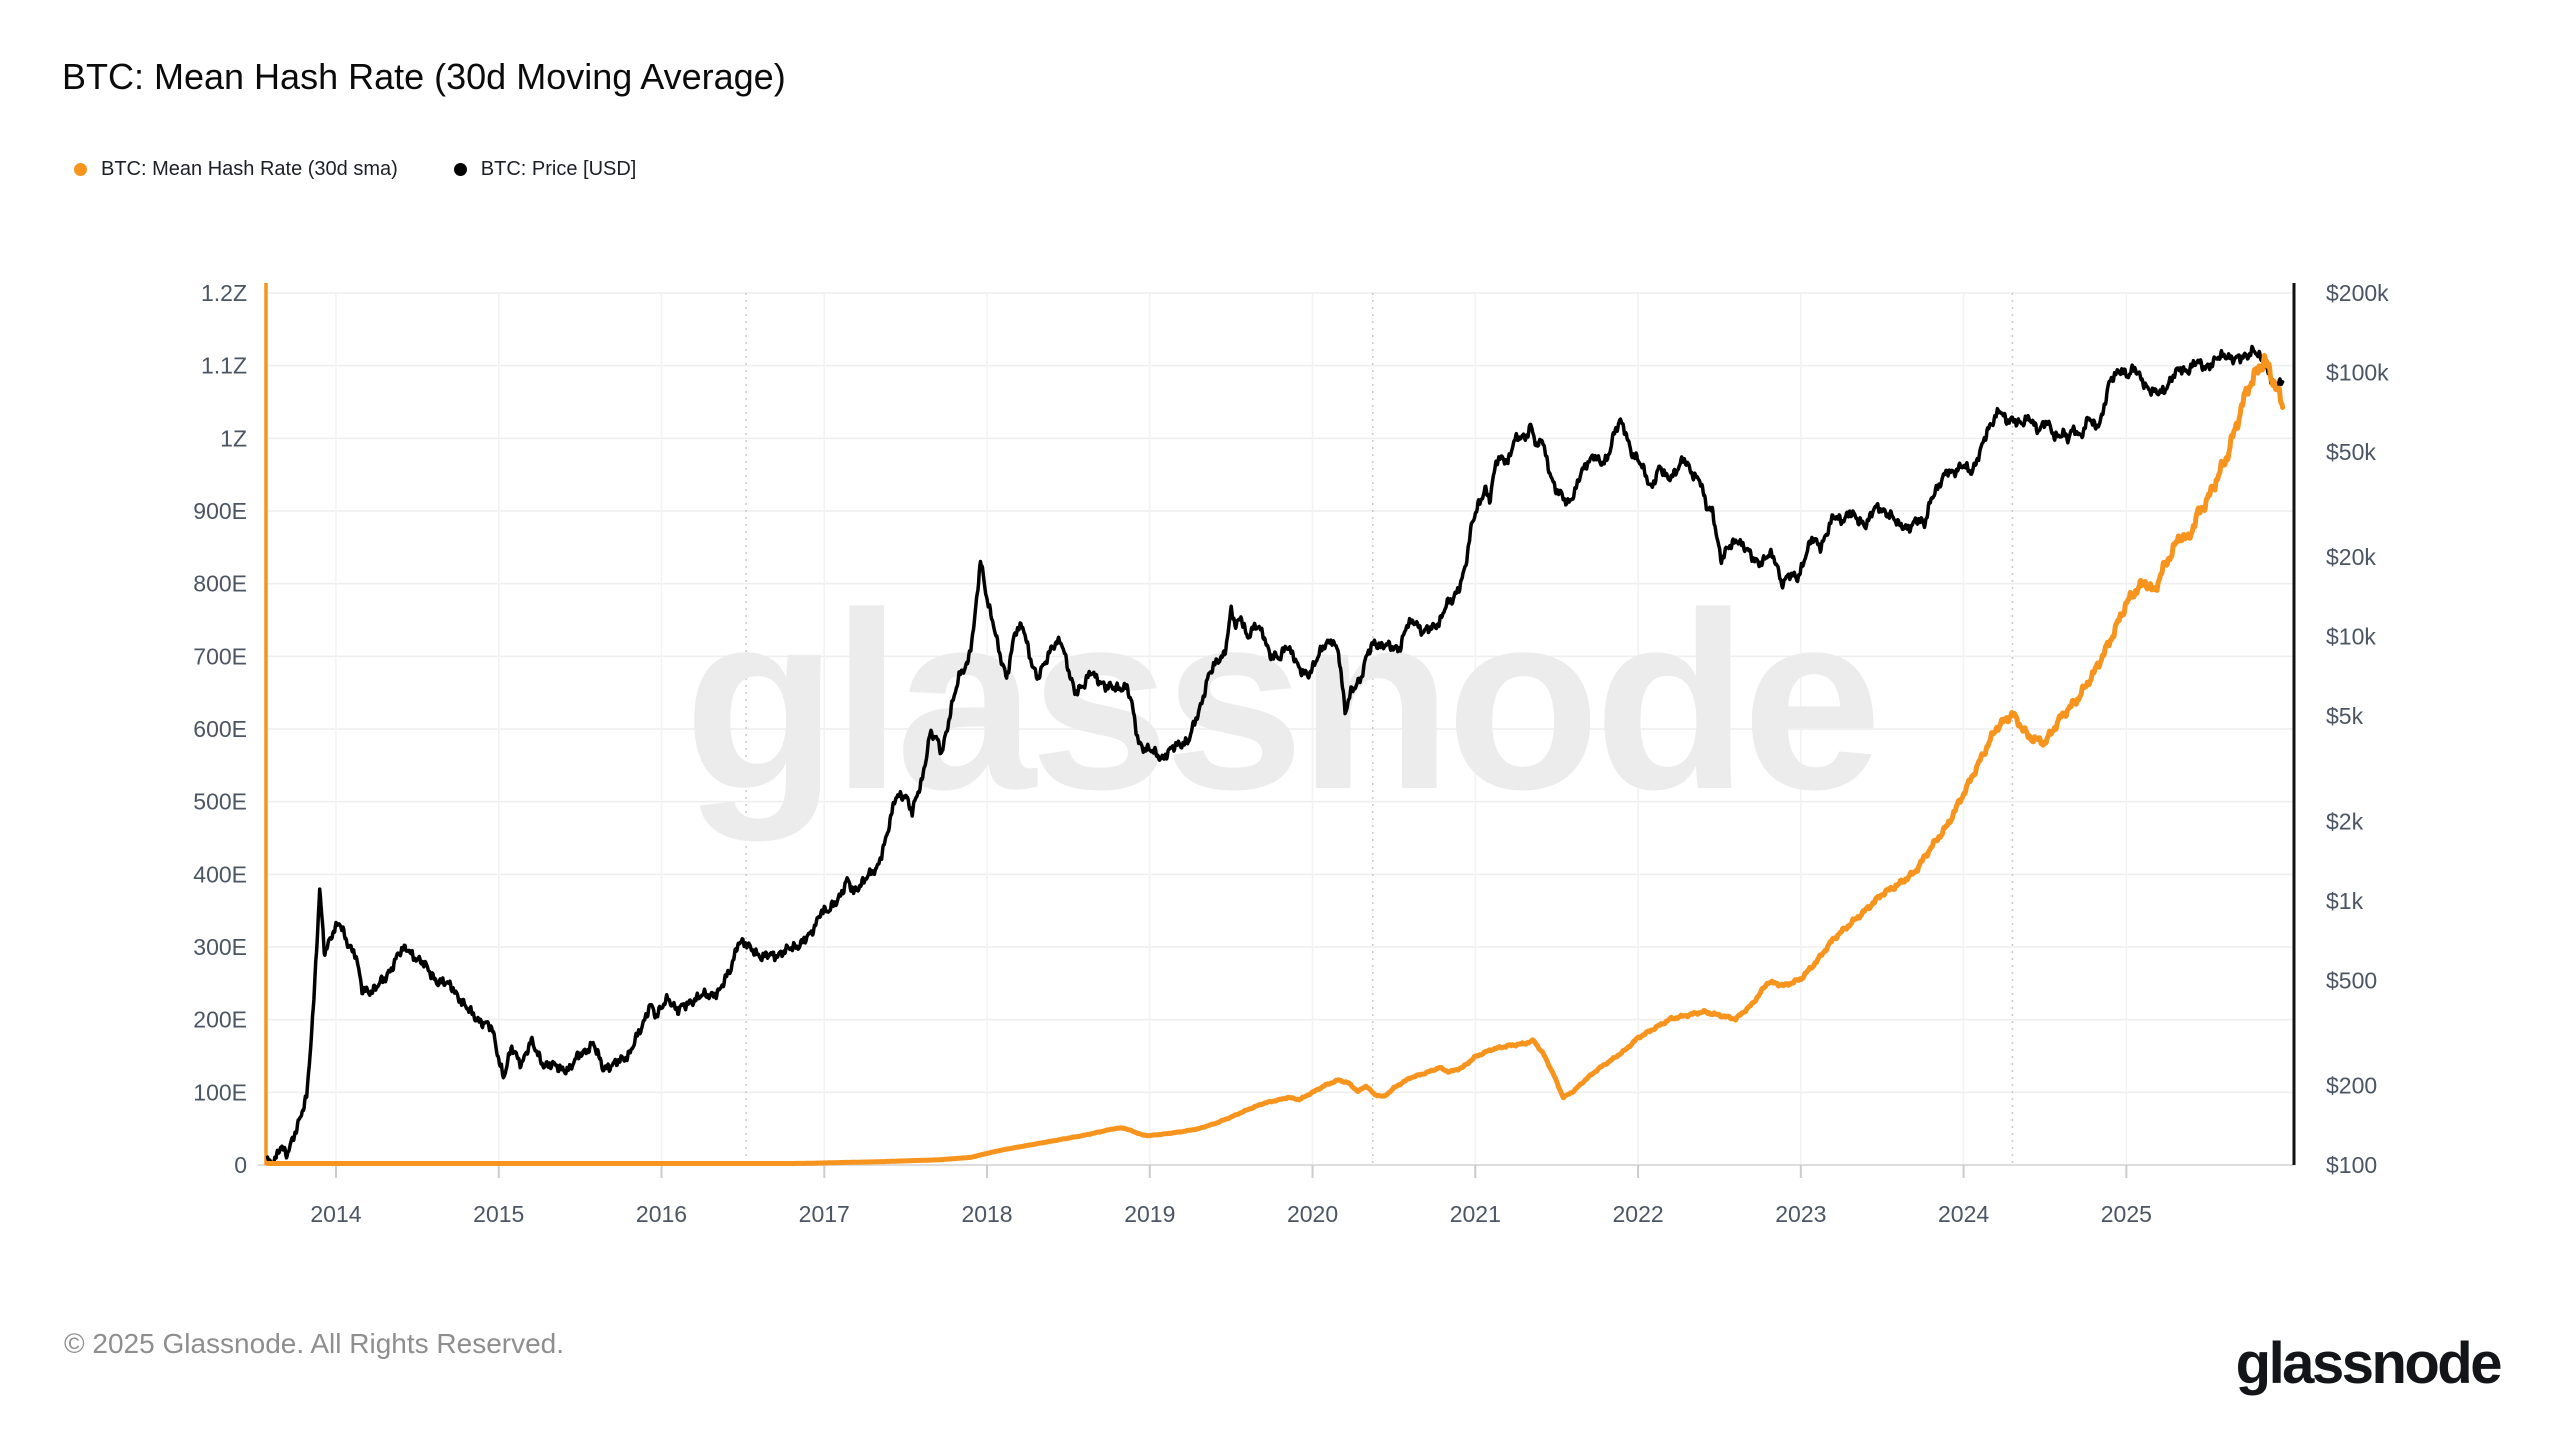 Image resolution: width=2560 pixels, height=1440 pixels. Describe the element at coordinates (220, 1092) in the screenshot. I see `y-left-tick-label: 100E` at that location.